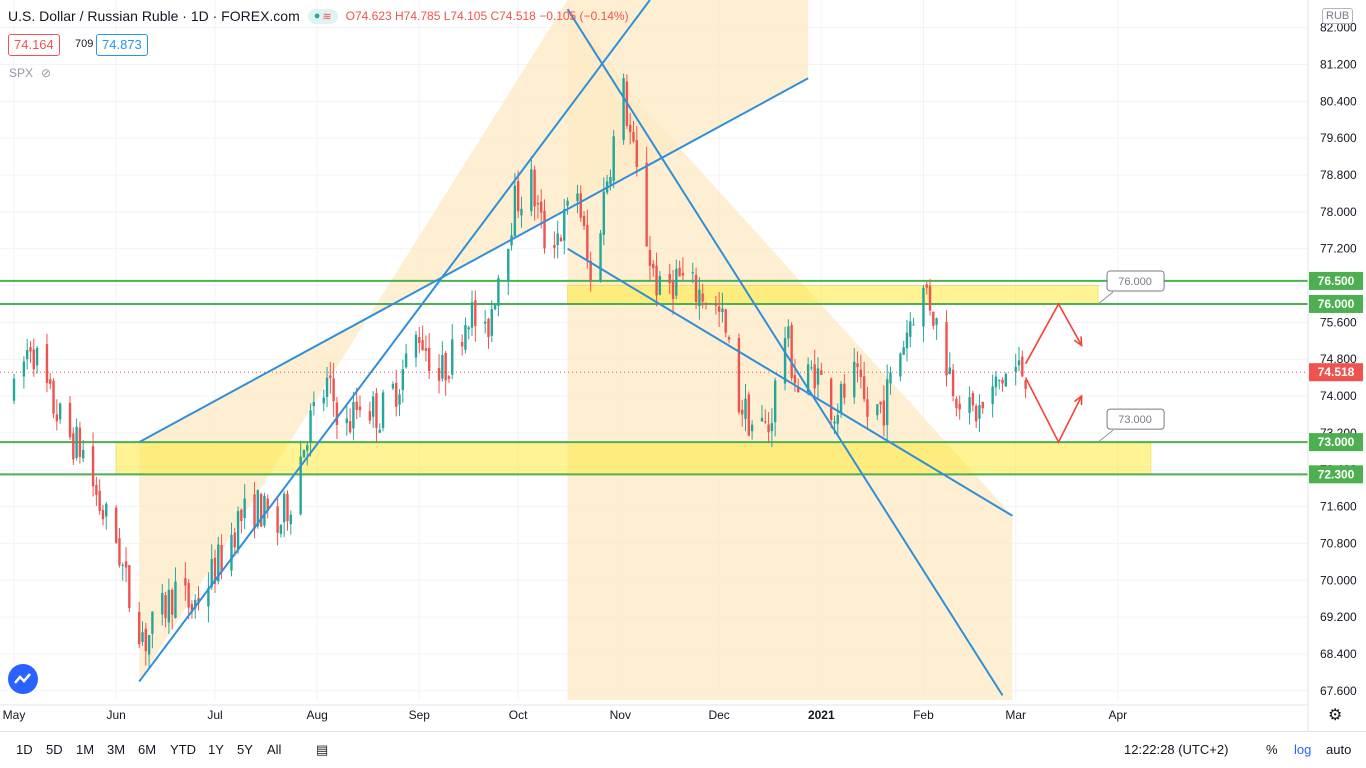 The height and width of the screenshot is (768, 1366). I want to click on time-axis: May Jun Jul Aug Sep Oct Nov Dec 2021 Feb Mar Apr, so click(654, 713).